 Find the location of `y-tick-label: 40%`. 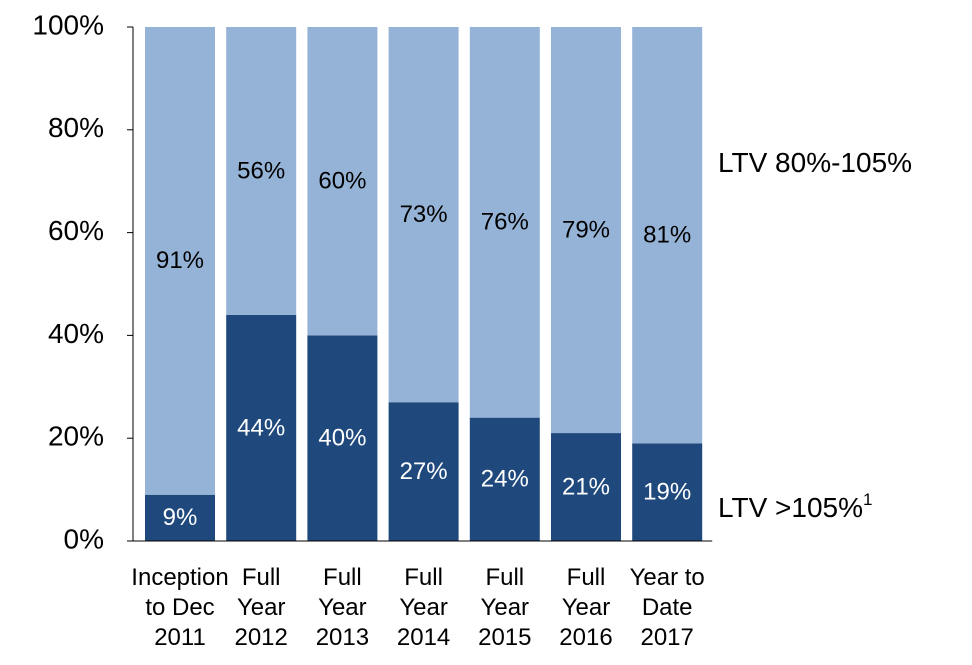

y-tick-label: 40% is located at coordinates (76, 333).